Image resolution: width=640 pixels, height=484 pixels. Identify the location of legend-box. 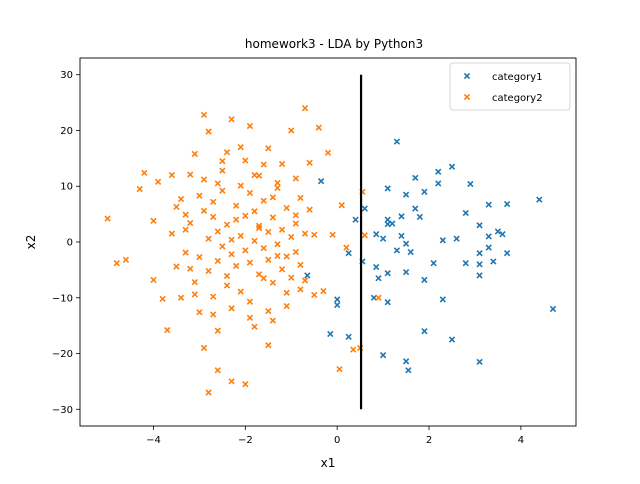
(510, 86).